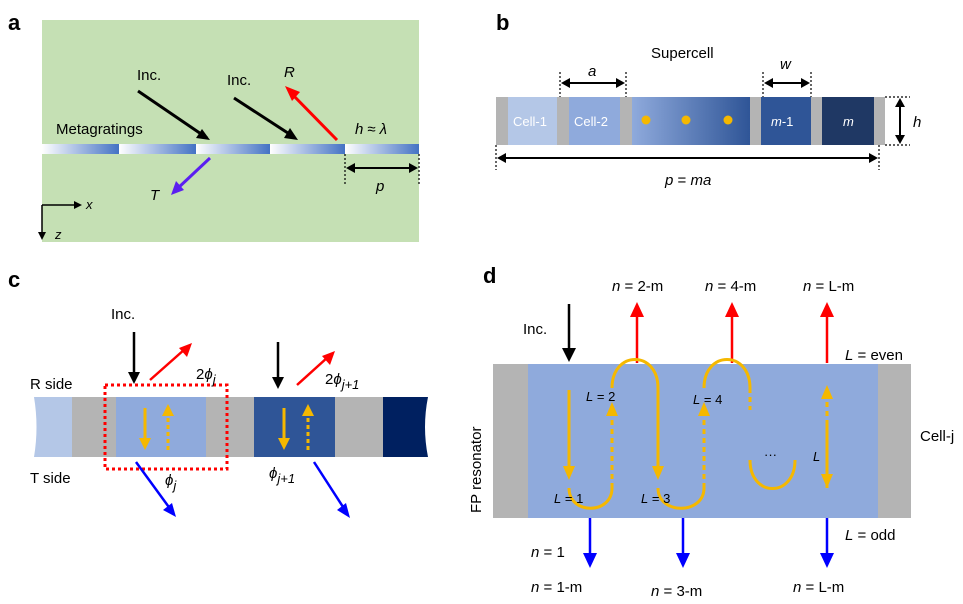 The image size is (963, 604). What do you see at coordinates (732, 332) in the screenshot?
I see `reflection-orders` at bounding box center [732, 332].